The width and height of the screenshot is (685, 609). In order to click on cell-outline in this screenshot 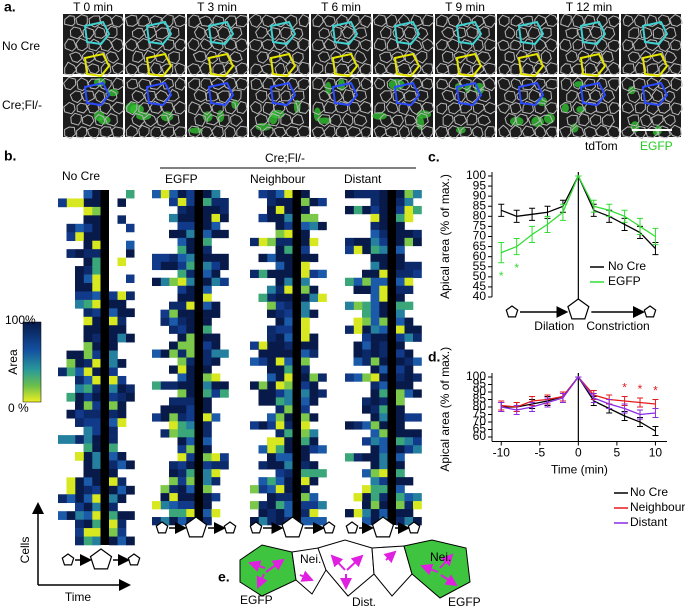, I will do `click(345, 94)`.